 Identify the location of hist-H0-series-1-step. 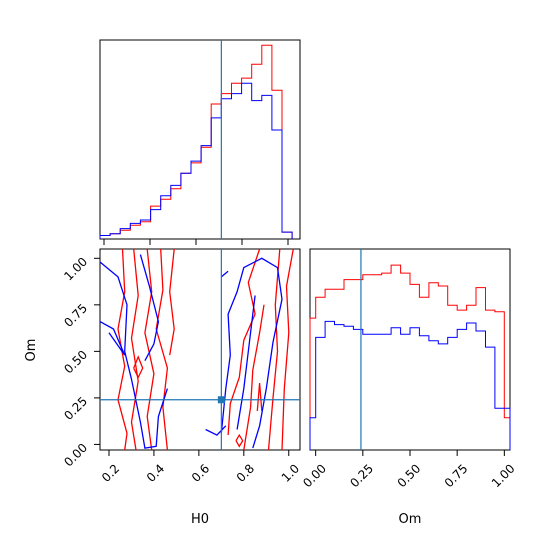
(196, 160).